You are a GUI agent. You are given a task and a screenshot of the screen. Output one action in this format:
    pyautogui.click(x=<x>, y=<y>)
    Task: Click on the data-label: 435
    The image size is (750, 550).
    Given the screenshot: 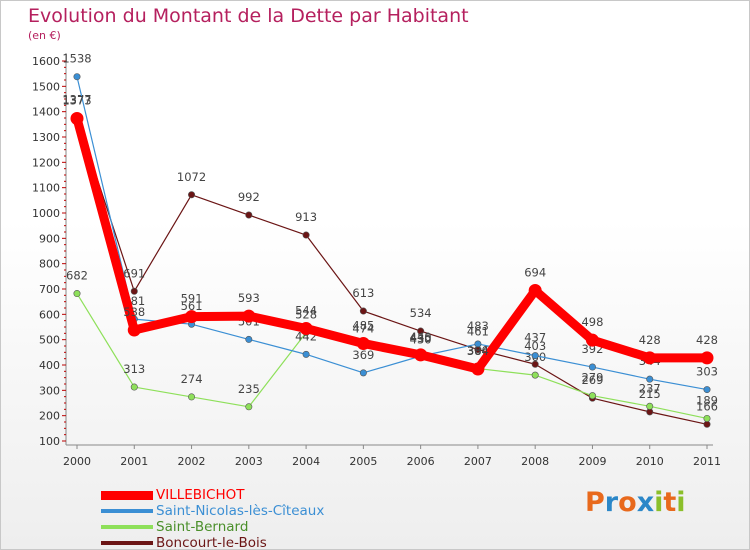 What is the action you would take?
    pyautogui.click(x=421, y=338)
    